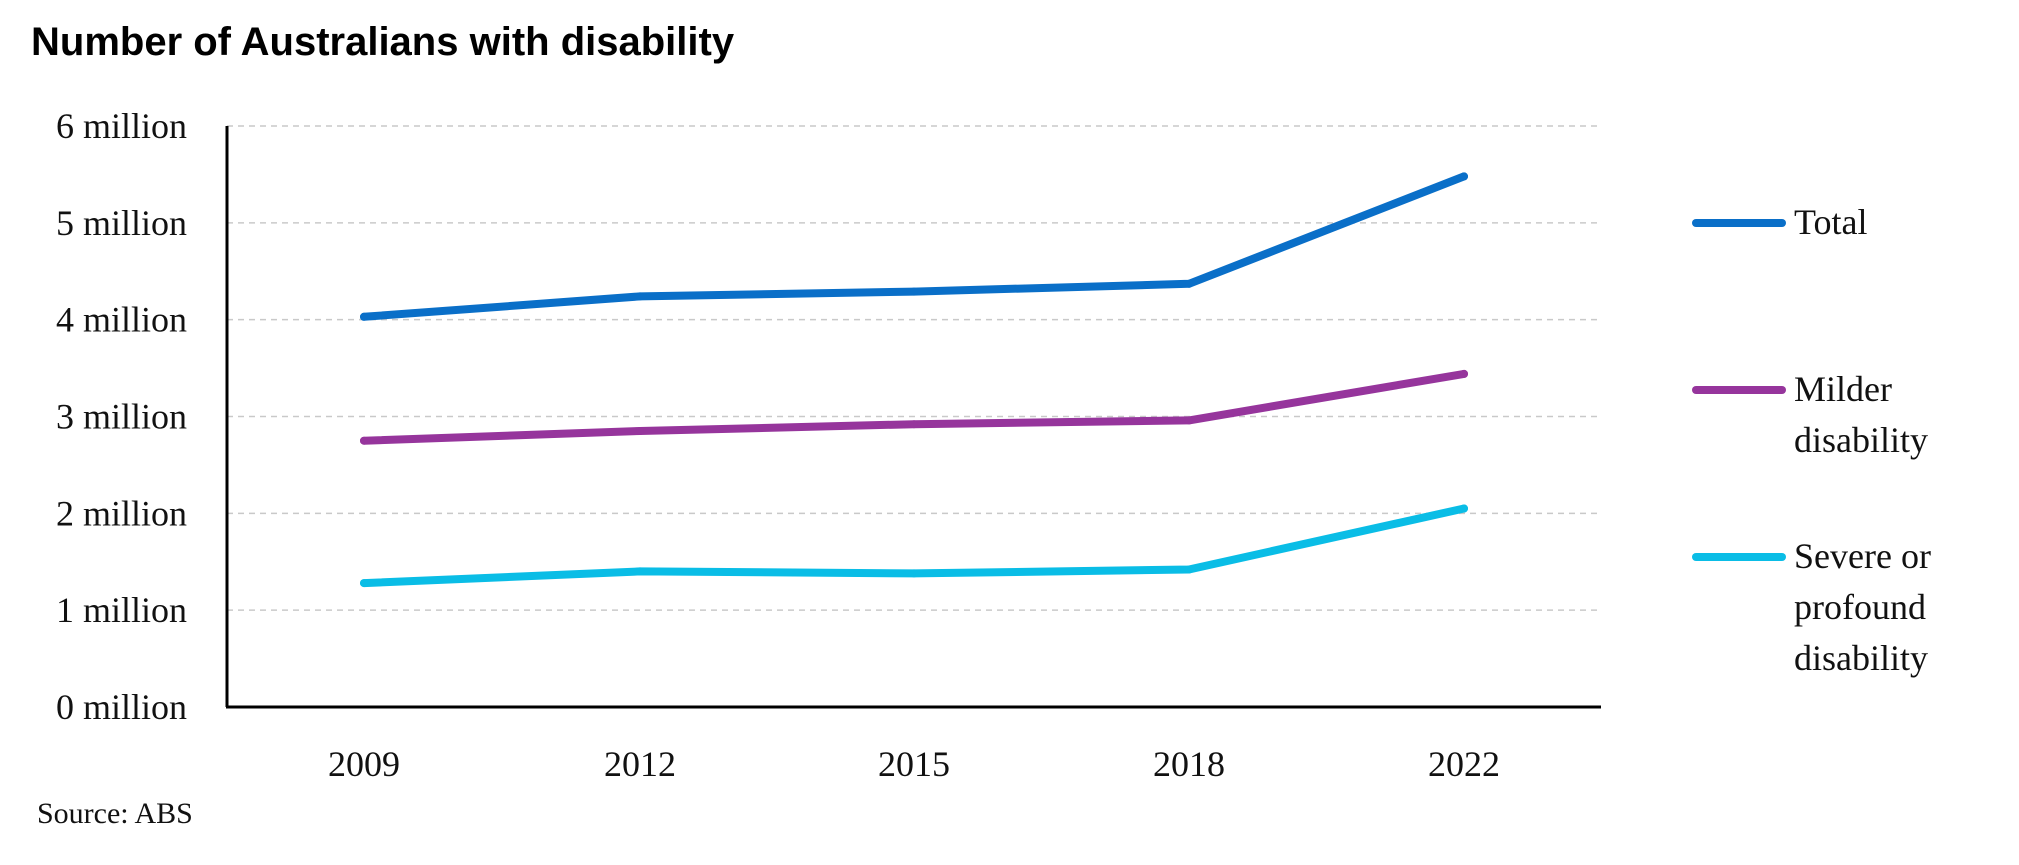 The width and height of the screenshot is (2019, 865). I want to click on legend-swatch-milder, so click(1739, 390).